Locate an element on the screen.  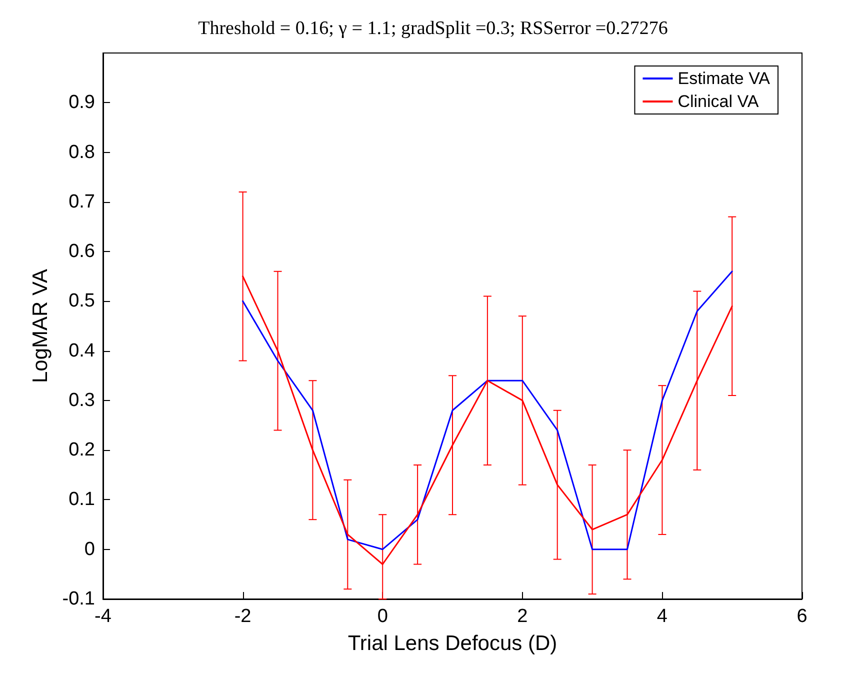
y-tick-label: 0.9 is located at coordinates (81, 103).